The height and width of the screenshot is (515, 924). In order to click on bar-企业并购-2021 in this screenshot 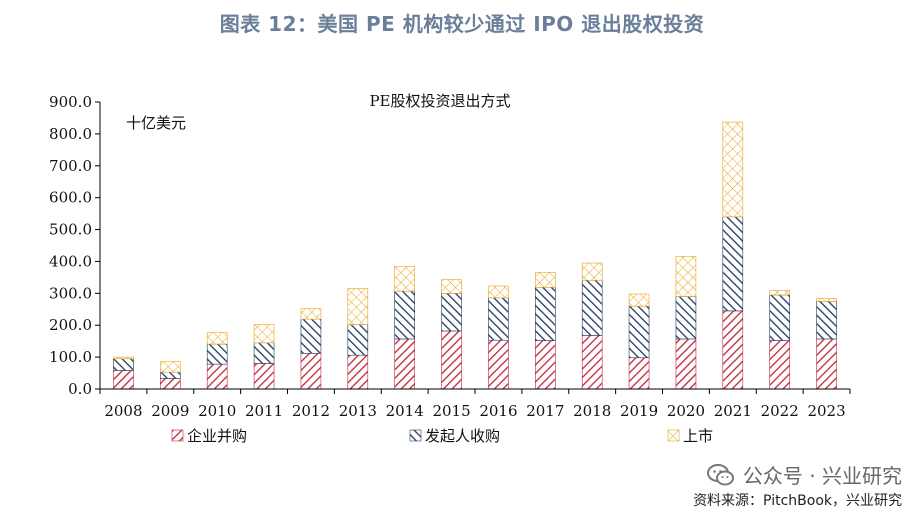, I will do `click(733, 350)`.